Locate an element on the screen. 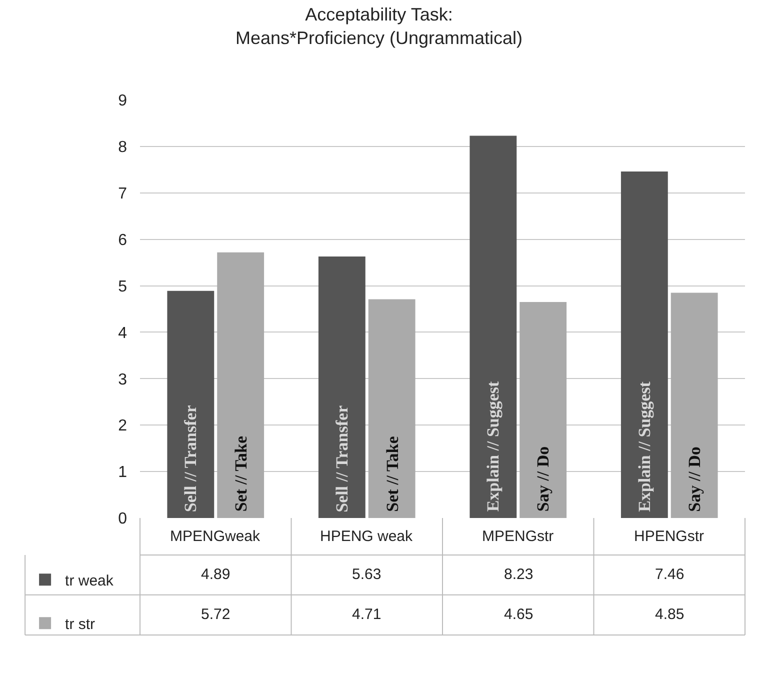  y-tick-label: 6 is located at coordinates (123, 240).